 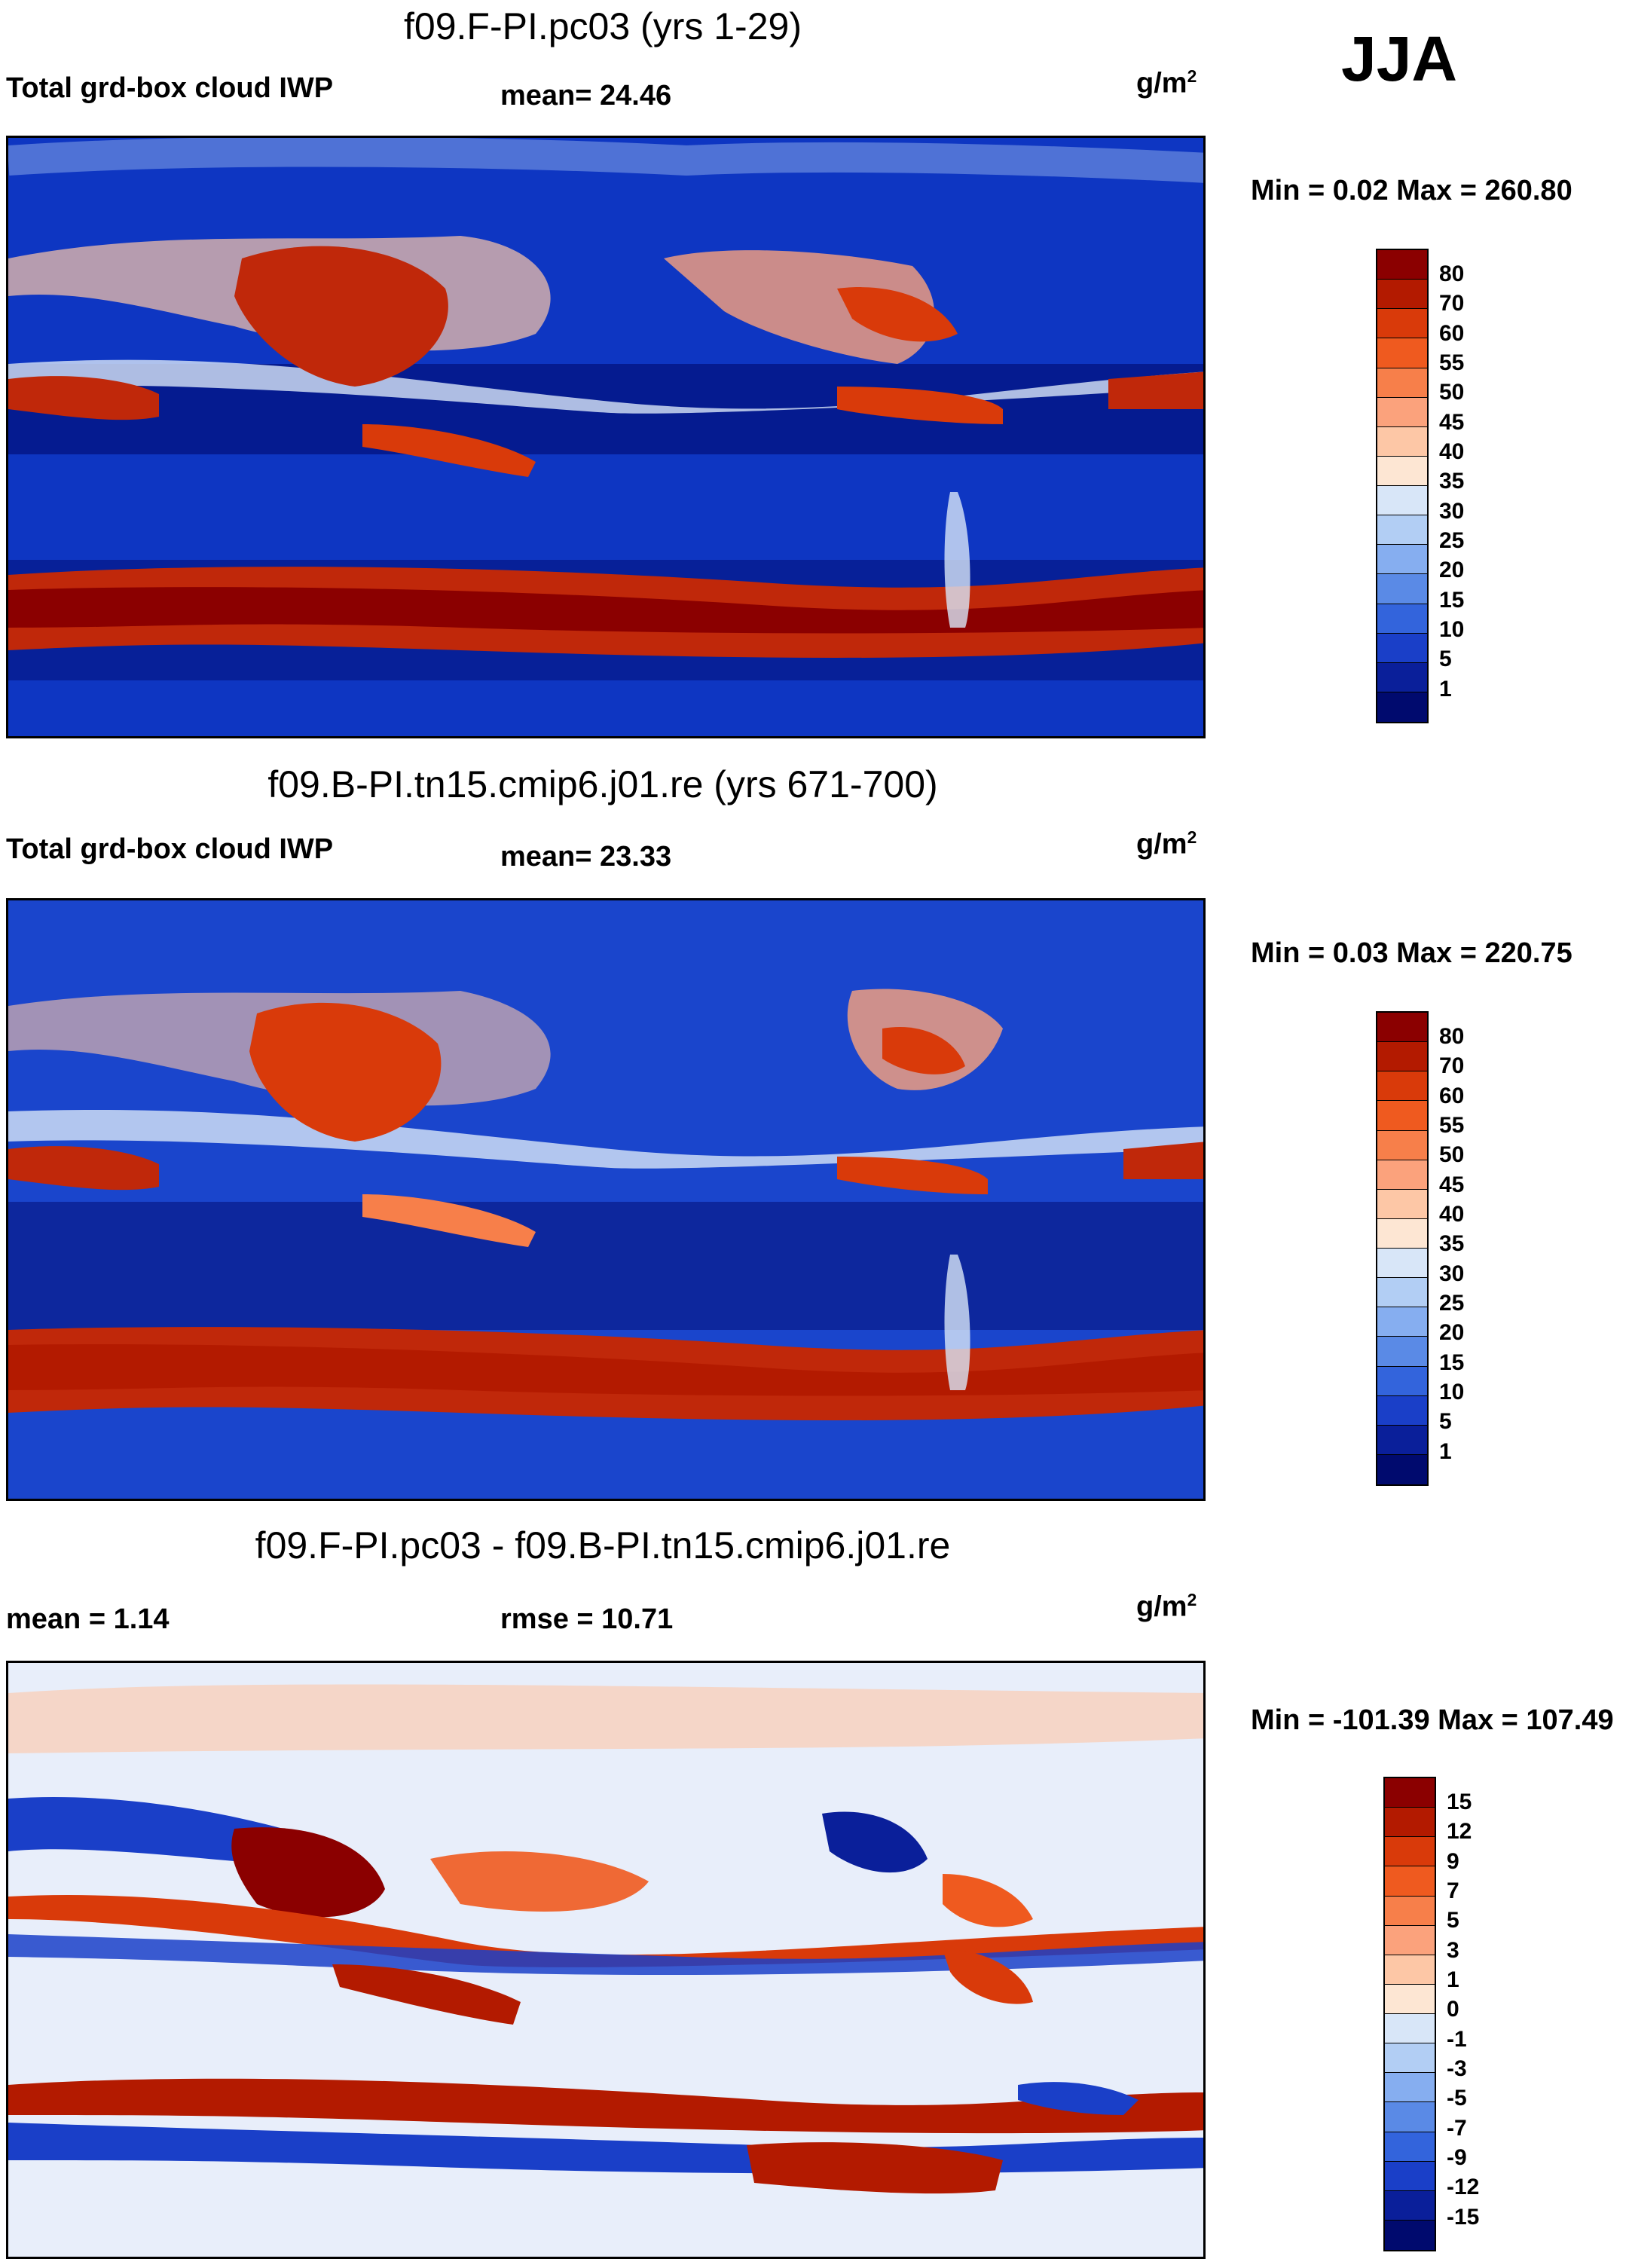 I want to click on colorbar-tick-label: 25, so click(x=1452, y=540).